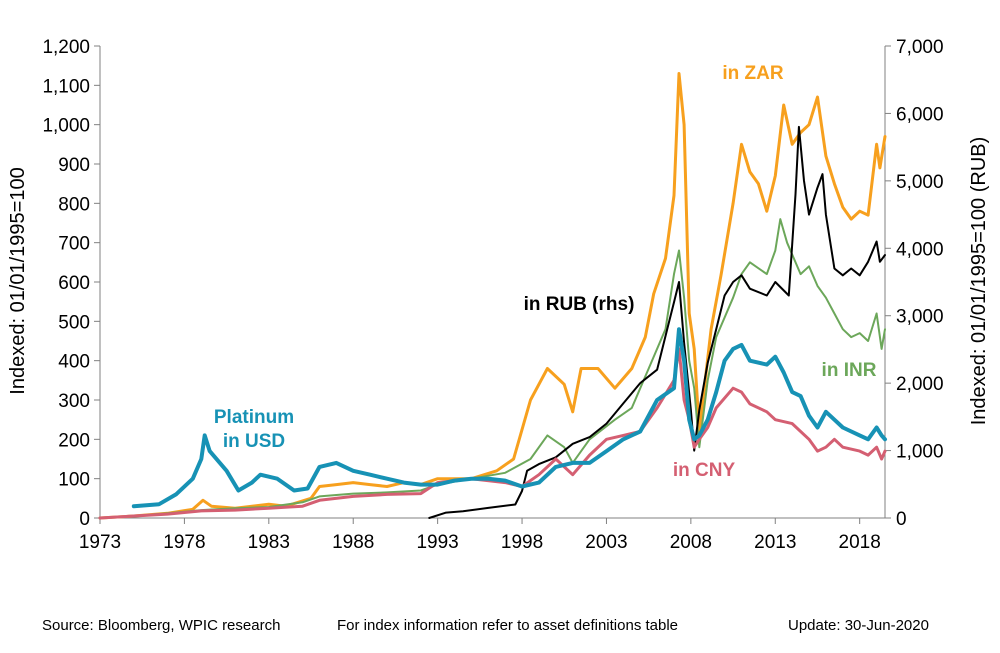 The image size is (1000, 653). I want to click on left-tick-label: 700, so click(74, 244).